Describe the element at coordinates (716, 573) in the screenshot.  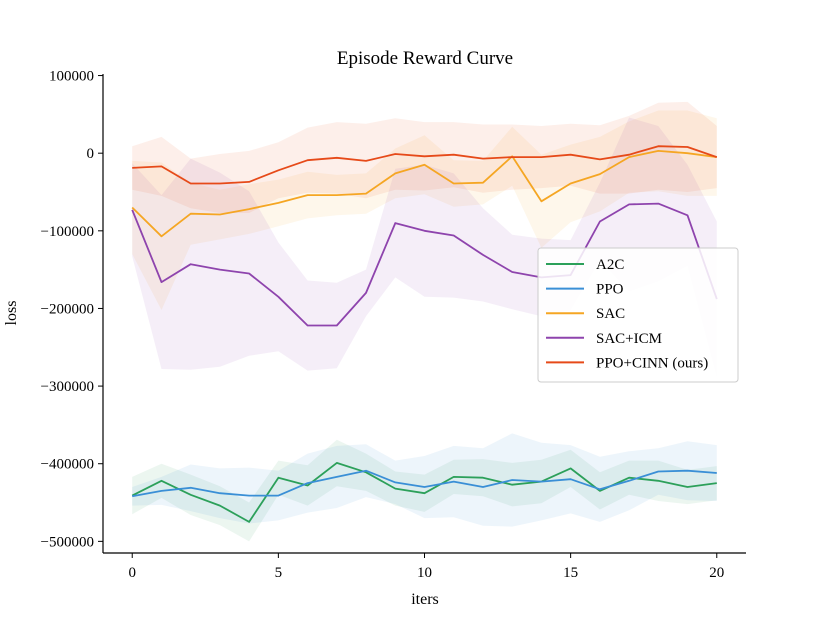
I see `x-tick-label: 20` at that location.